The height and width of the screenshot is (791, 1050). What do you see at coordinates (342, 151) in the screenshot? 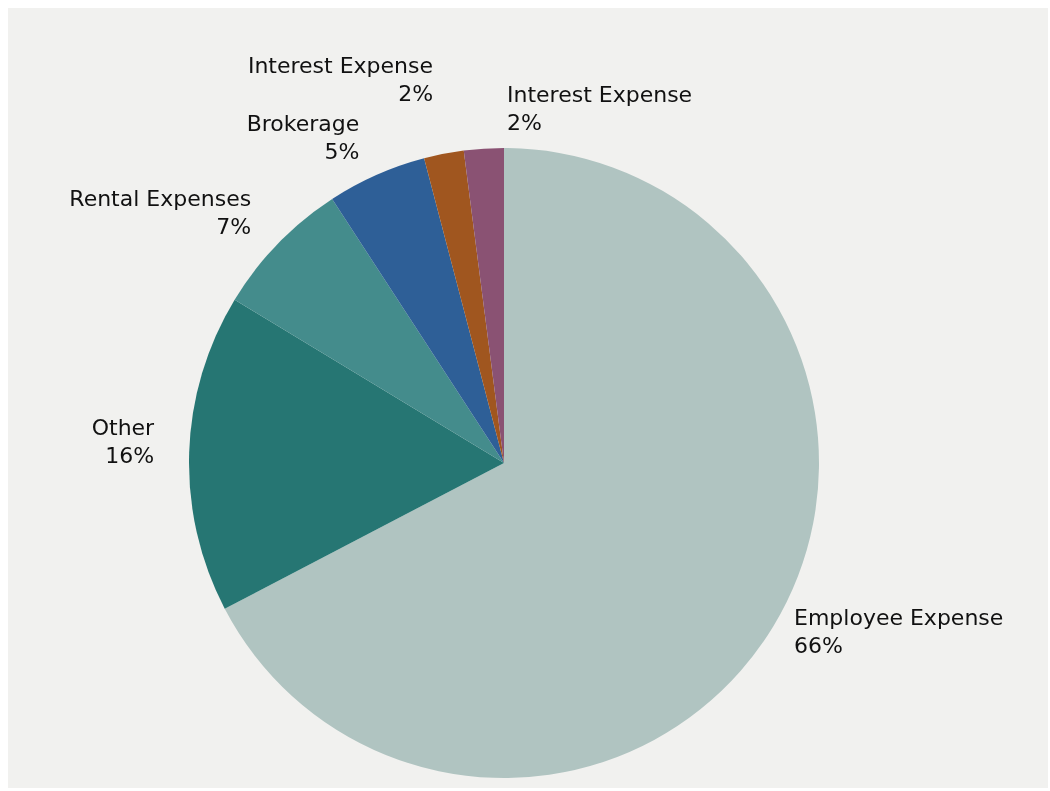
I see `data-label: 5%` at bounding box center [342, 151].